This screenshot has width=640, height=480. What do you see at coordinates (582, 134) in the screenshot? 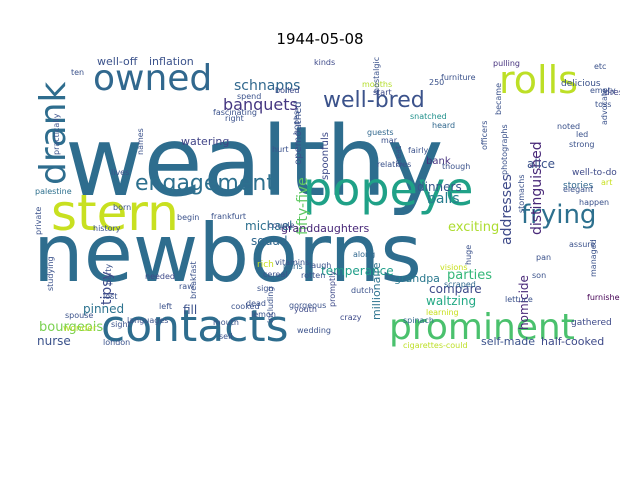
I see `word-cloud-word: led` at bounding box center [582, 134].